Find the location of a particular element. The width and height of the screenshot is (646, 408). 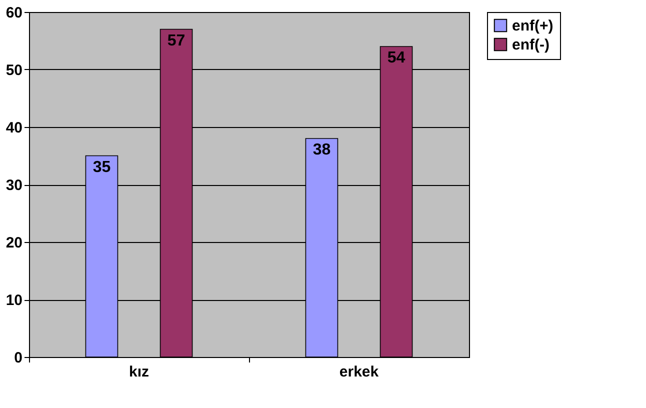

y-tick-label: 10 is located at coordinates (14, 300).